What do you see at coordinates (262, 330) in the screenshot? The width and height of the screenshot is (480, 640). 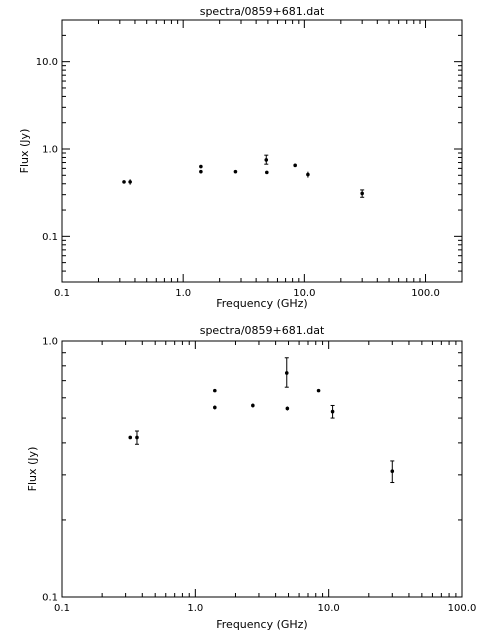 I see `chart-bottom-title: spectra/0859+681.dat` at bounding box center [262, 330].